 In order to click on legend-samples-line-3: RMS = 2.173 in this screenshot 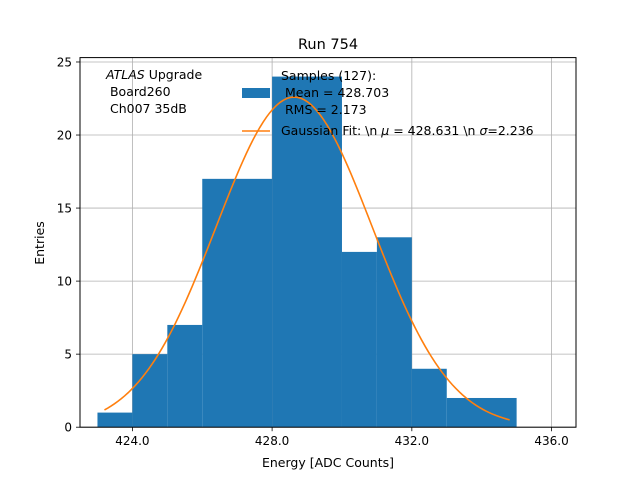, I will do `click(324, 109)`.